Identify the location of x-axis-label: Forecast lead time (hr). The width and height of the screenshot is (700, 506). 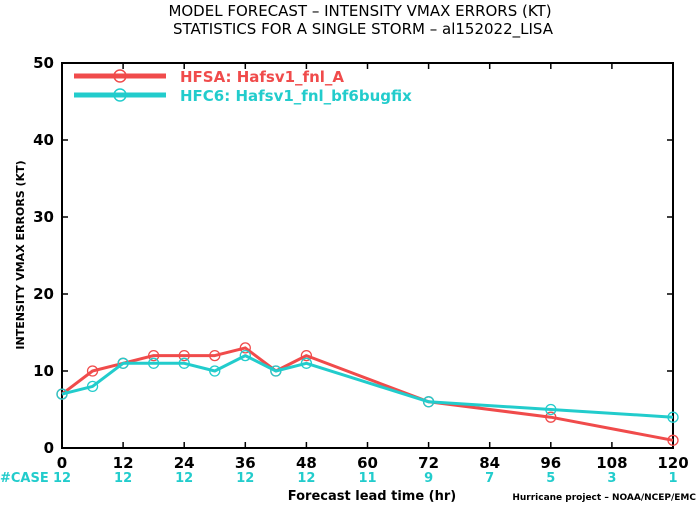
(372, 496).